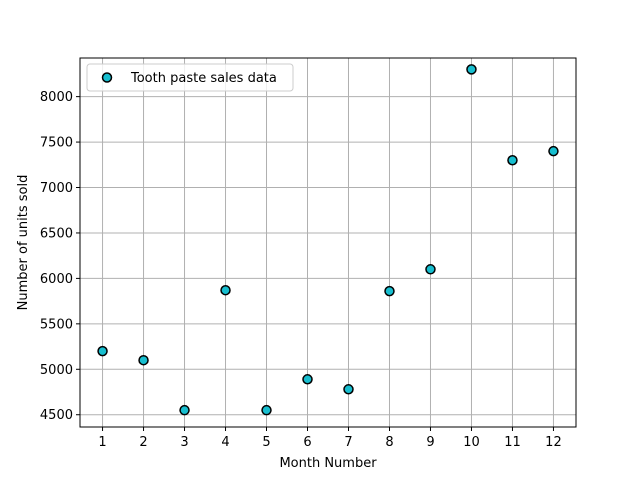 This screenshot has width=640, height=485. What do you see at coordinates (102, 442) in the screenshot?
I see `x-tick-label: 1` at bounding box center [102, 442].